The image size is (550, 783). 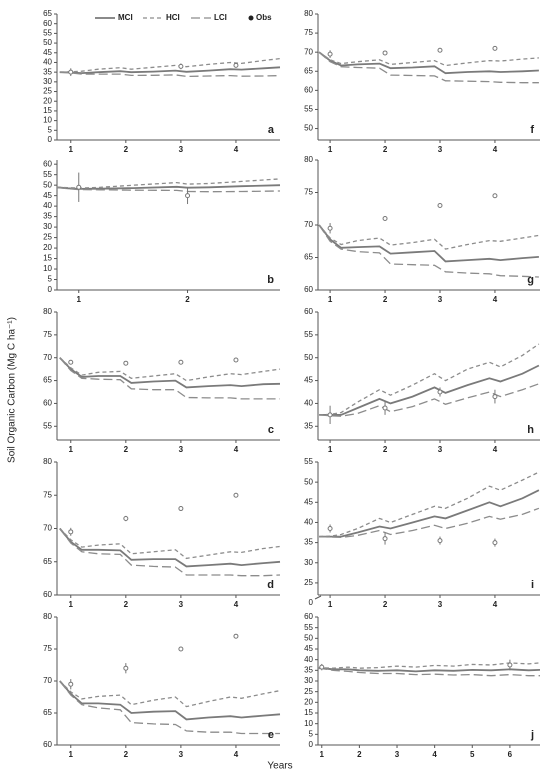 What do you see at coordinates (308, 403) in the screenshot?
I see `y-tick-label: 40` at bounding box center [308, 403].